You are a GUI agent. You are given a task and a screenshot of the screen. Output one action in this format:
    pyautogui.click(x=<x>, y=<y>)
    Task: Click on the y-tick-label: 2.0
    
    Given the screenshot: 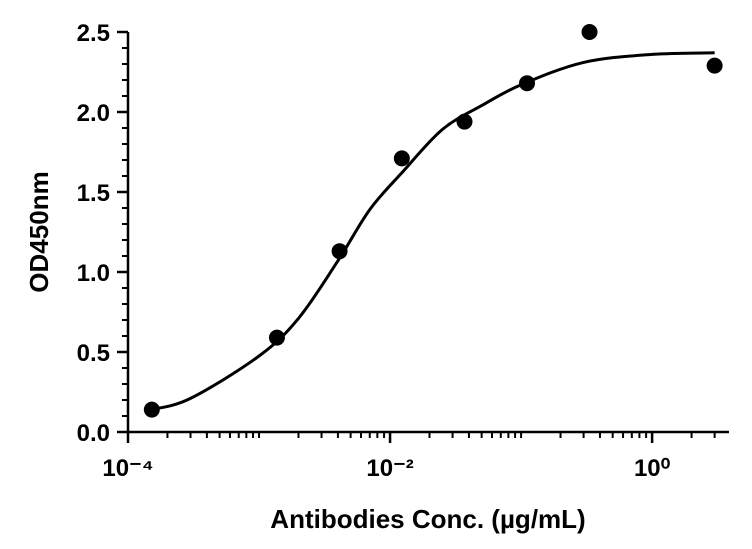 What is the action you would take?
    pyautogui.click(x=93, y=113)
    